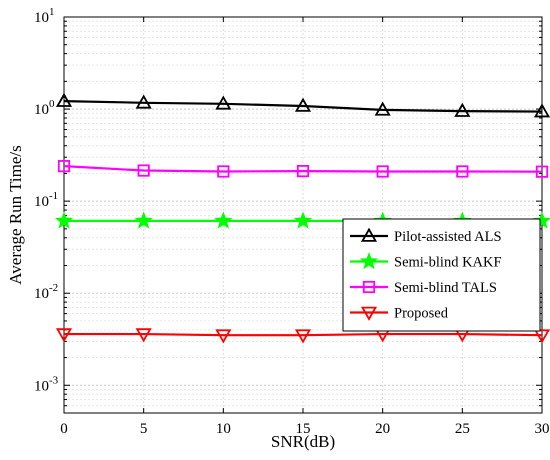  I want to click on legend-label: Proposed, so click(421, 314).